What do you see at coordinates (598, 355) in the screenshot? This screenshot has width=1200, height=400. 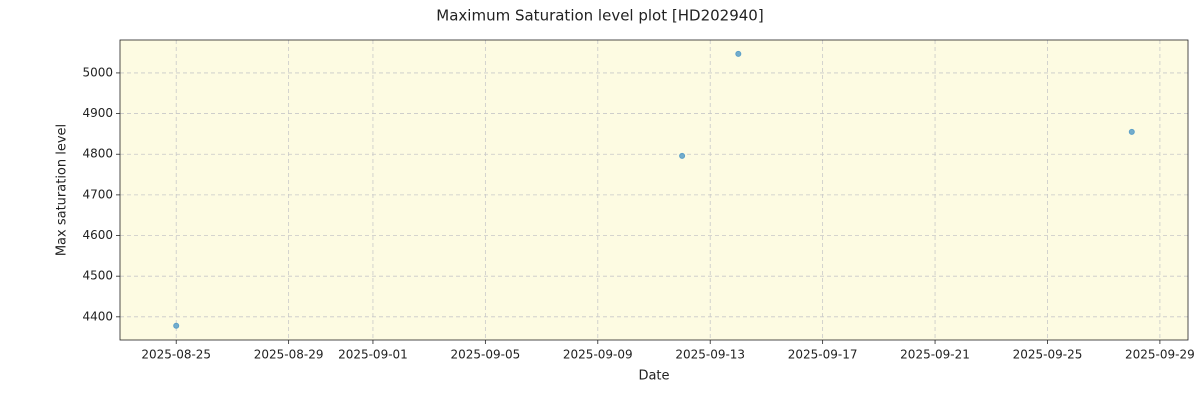 I see `x-tick-label: 2025-09-09` at bounding box center [598, 355].